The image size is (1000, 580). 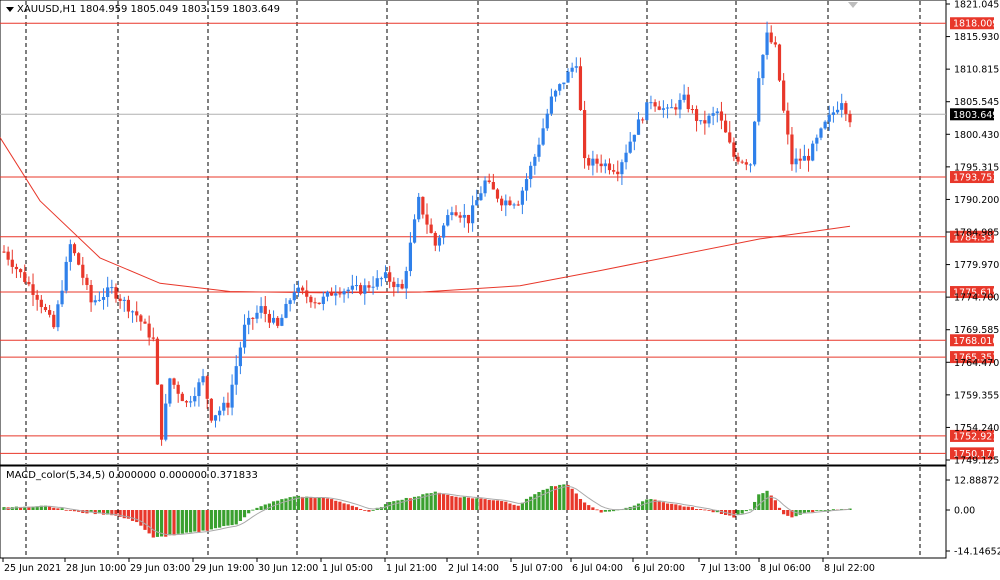 What do you see at coordinates (975, 293) in the screenshot?
I see `level-price-label: 1775.615` at bounding box center [975, 293].